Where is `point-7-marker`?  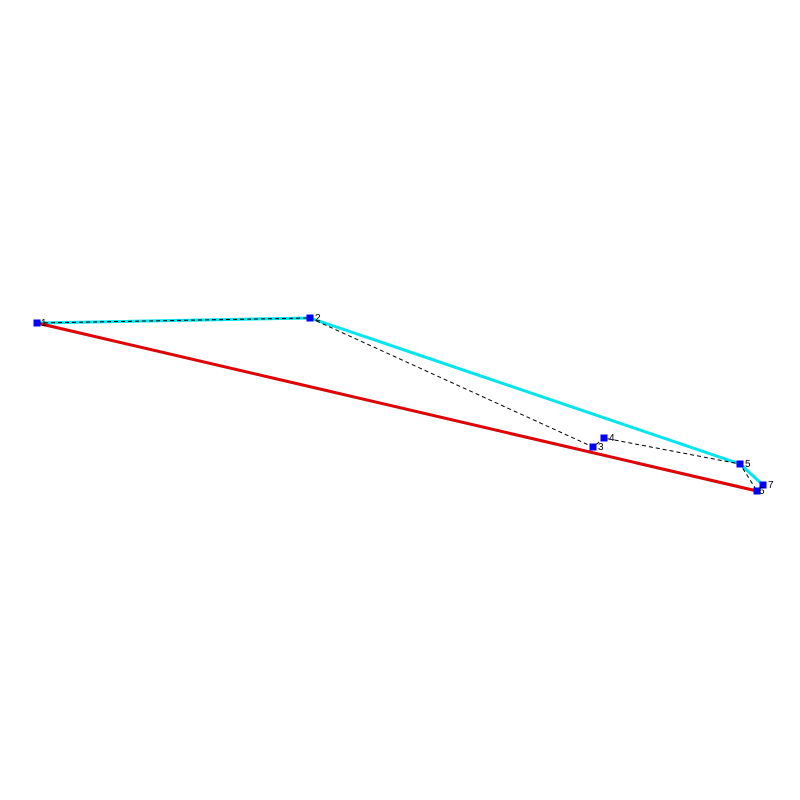
point-7-marker is located at coordinates (763, 485).